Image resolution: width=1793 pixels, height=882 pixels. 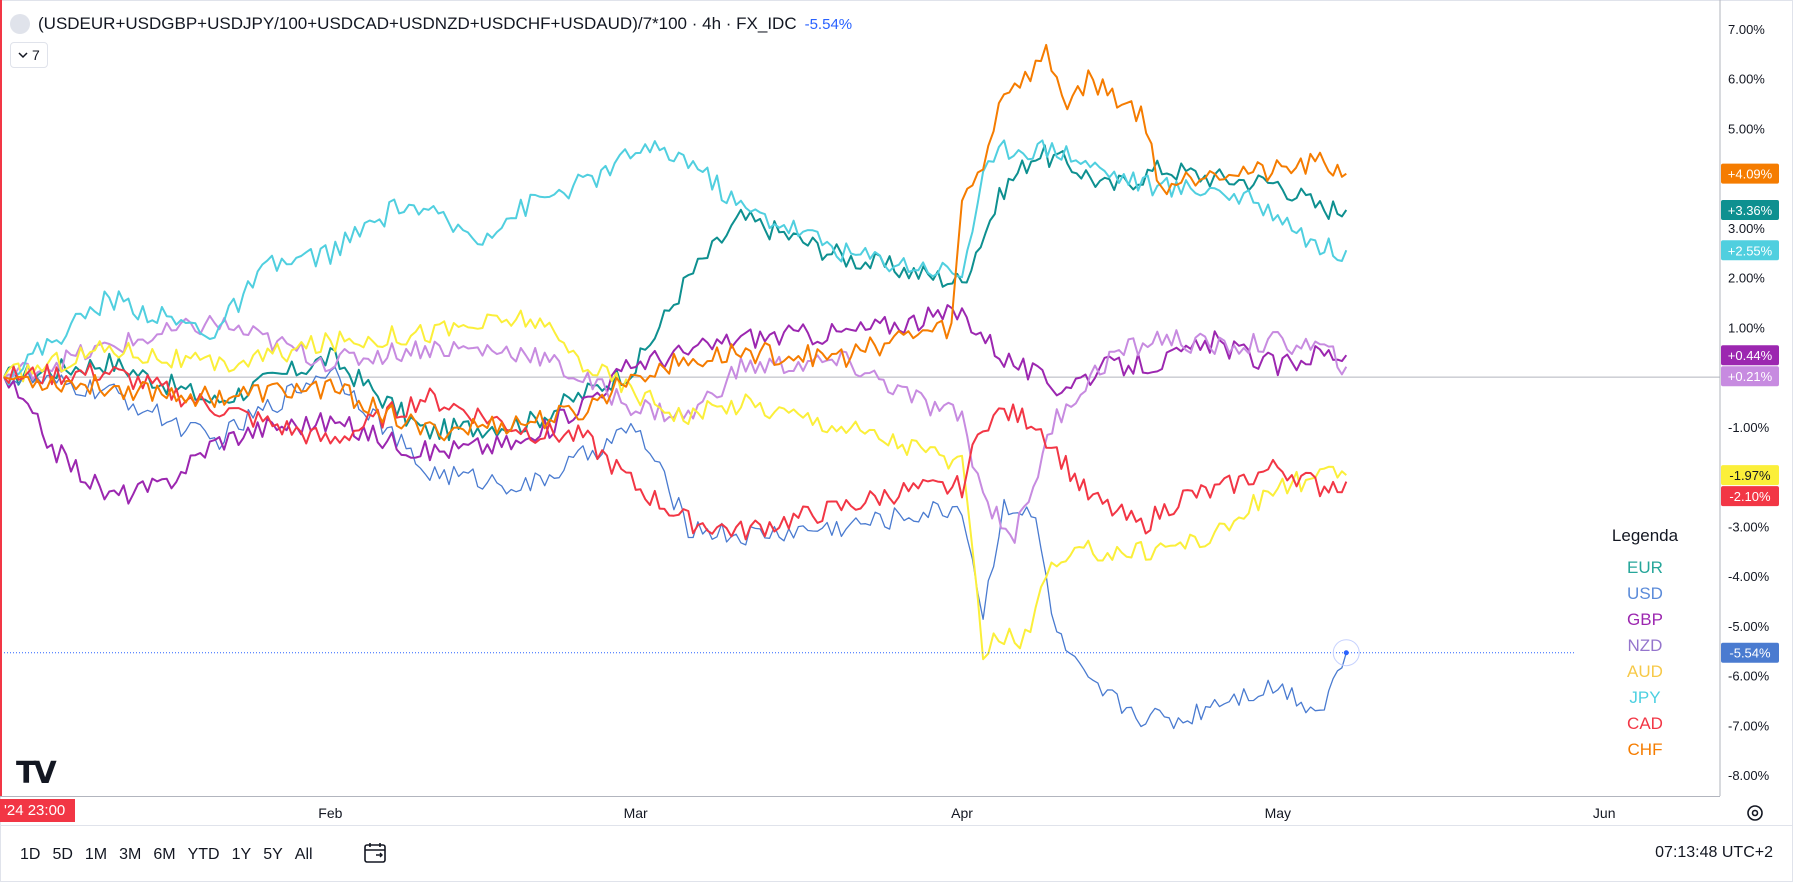 I want to click on range-button-6m: 6M, so click(x=164, y=854).